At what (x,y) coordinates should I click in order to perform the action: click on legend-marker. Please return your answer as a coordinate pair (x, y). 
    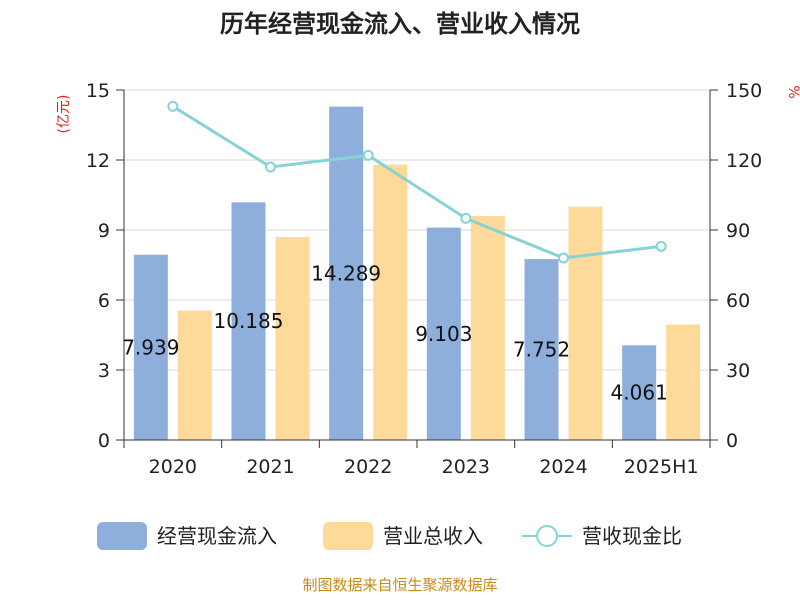
    Looking at the image, I should click on (547, 536).